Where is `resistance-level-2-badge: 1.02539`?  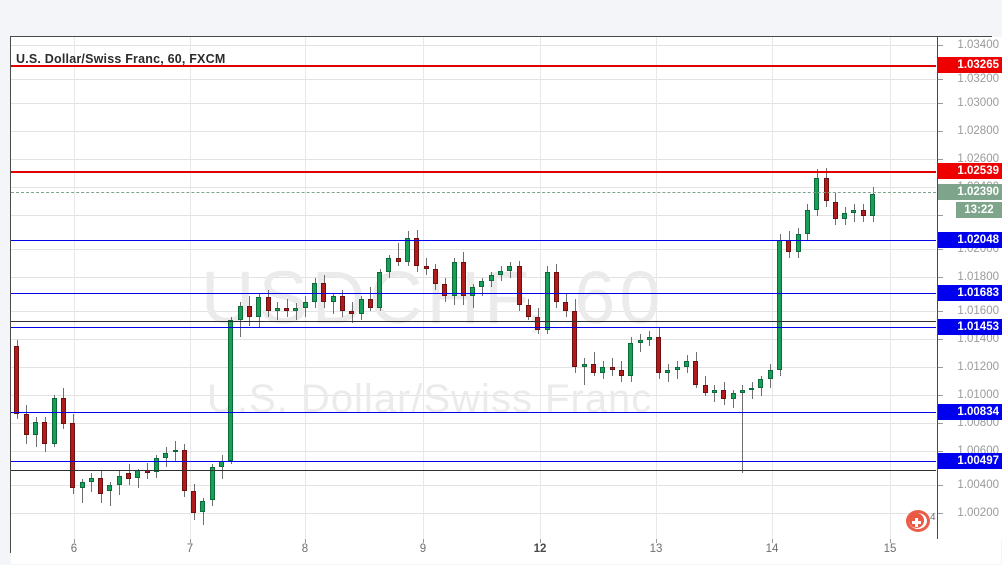
resistance-level-2-badge: 1.02539 is located at coordinates (970, 171).